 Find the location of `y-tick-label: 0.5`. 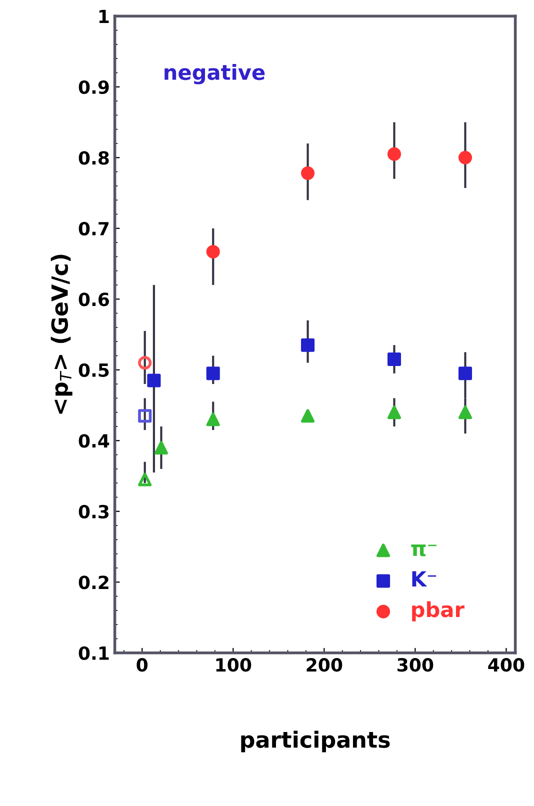

y-tick-label: 0.5 is located at coordinates (93, 370).